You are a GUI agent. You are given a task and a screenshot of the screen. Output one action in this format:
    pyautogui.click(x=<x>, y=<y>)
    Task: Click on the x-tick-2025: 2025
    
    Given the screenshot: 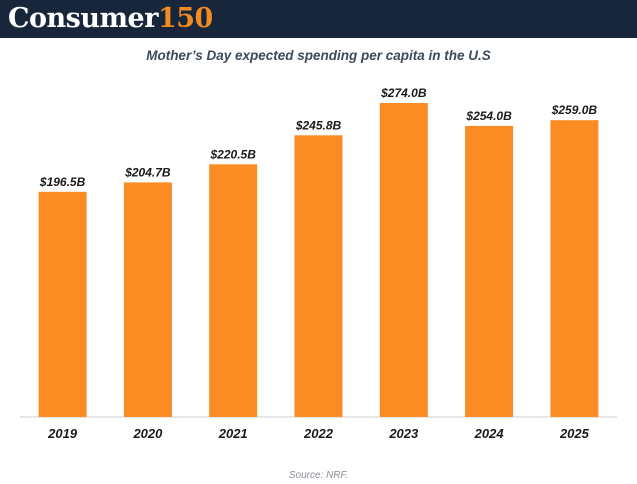 What is the action you would take?
    pyautogui.click(x=574, y=433)
    